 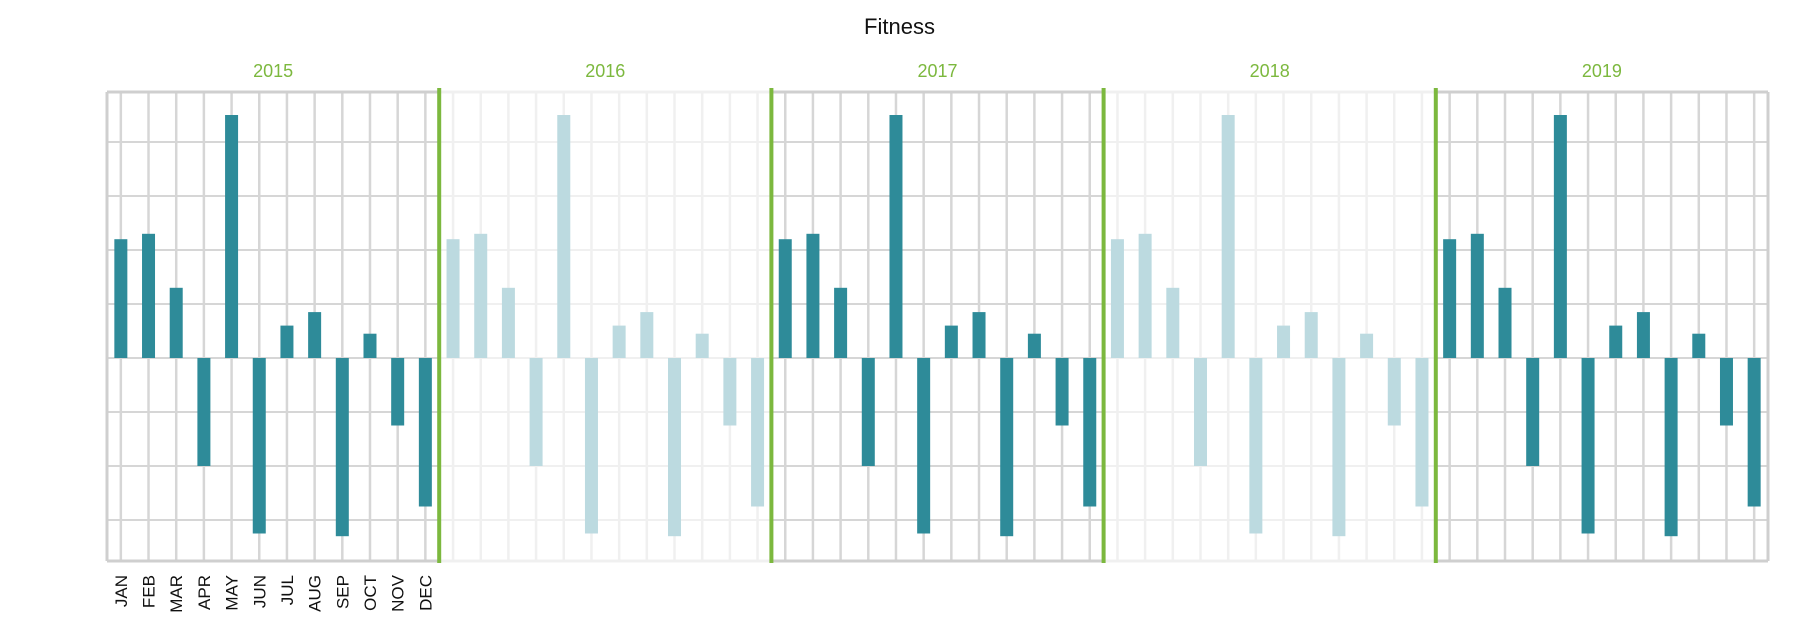 What do you see at coordinates (841, 322) in the screenshot?
I see `bar-2017-mar` at bounding box center [841, 322].